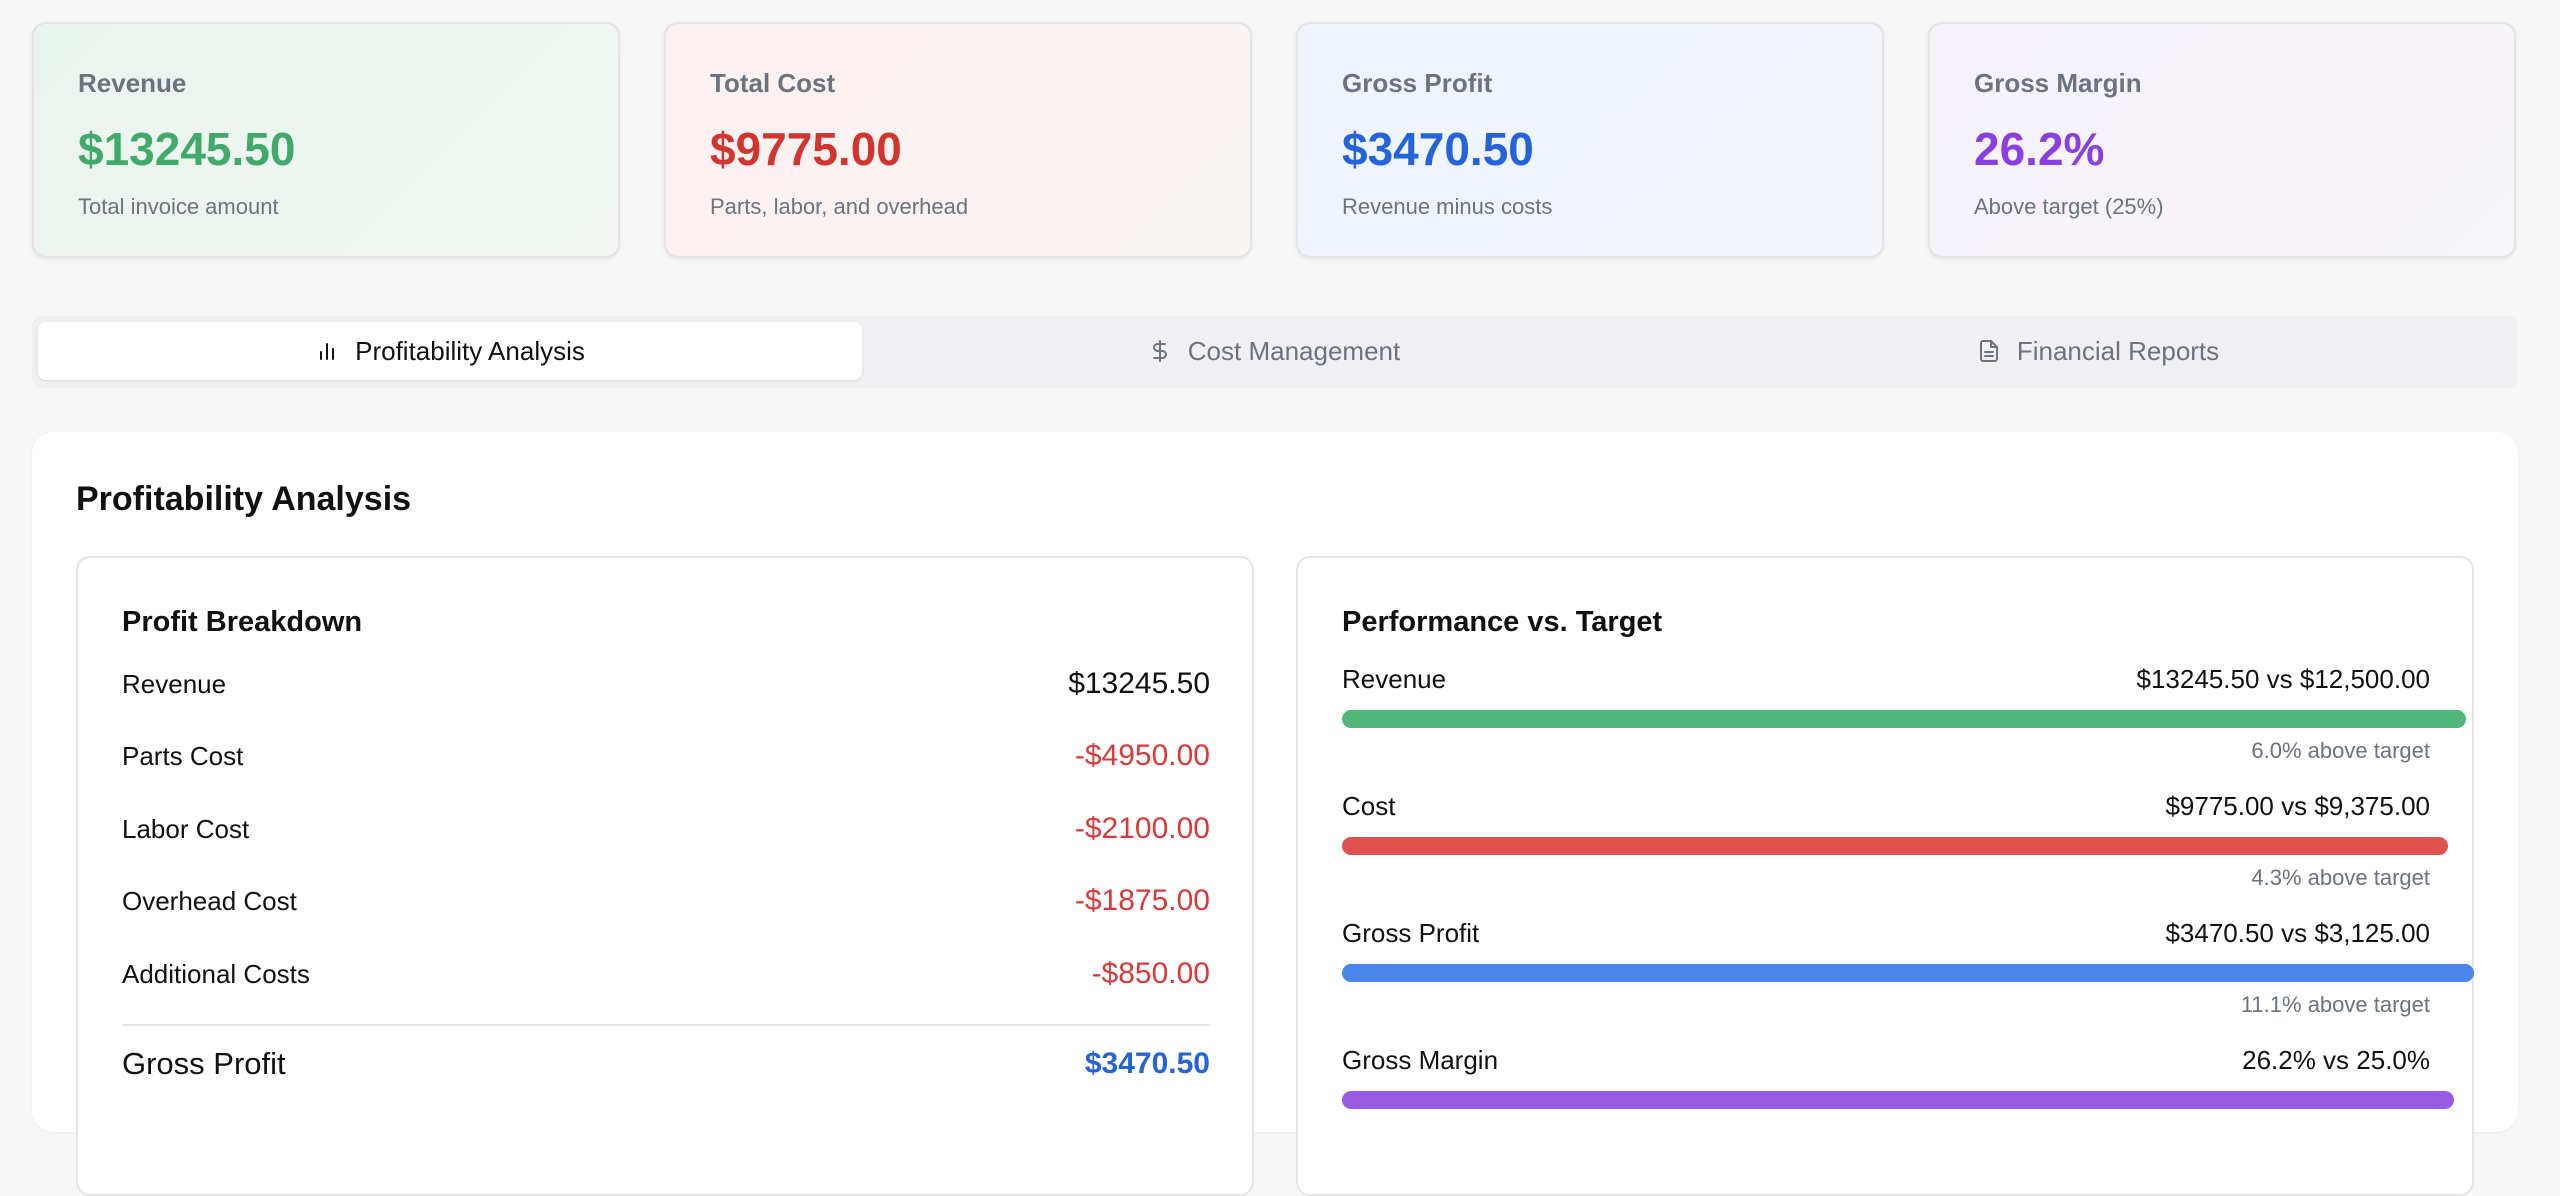 The image size is (2560, 1196). Describe the element at coordinates (1394, 678) in the screenshot. I see `metric-label: Revenue` at that location.